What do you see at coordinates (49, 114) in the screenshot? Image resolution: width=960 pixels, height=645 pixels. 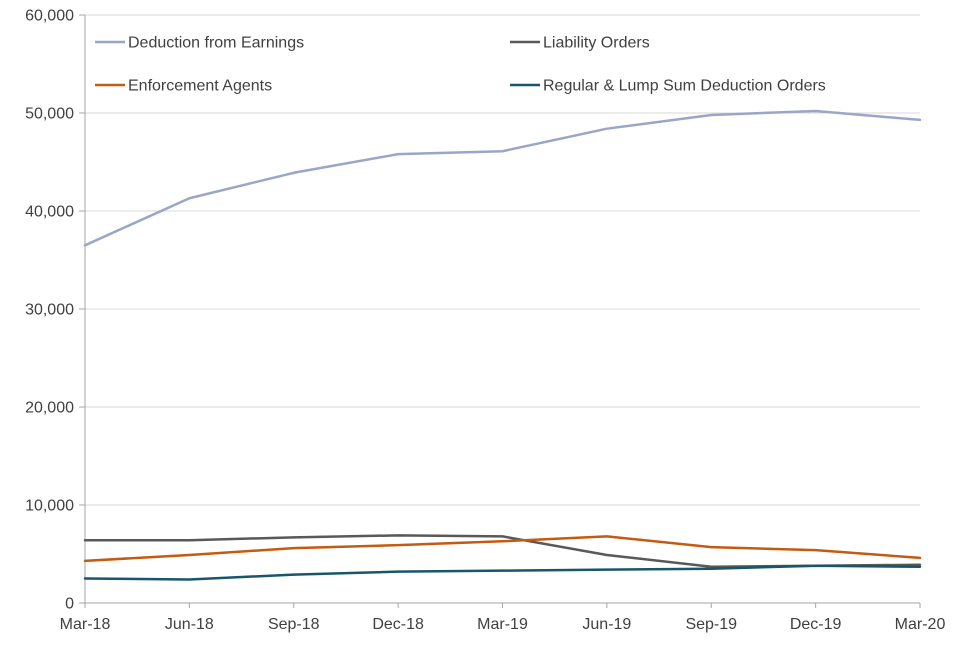 I see `y-axis-label: 50,000` at bounding box center [49, 114].